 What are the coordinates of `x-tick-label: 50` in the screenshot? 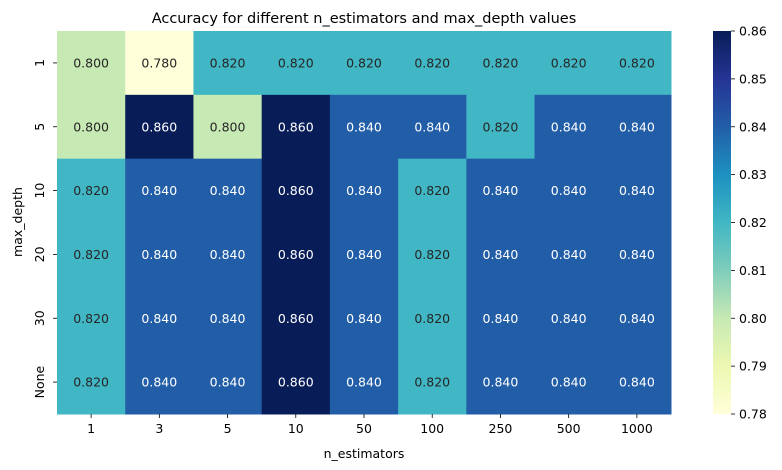 It's located at (364, 428).